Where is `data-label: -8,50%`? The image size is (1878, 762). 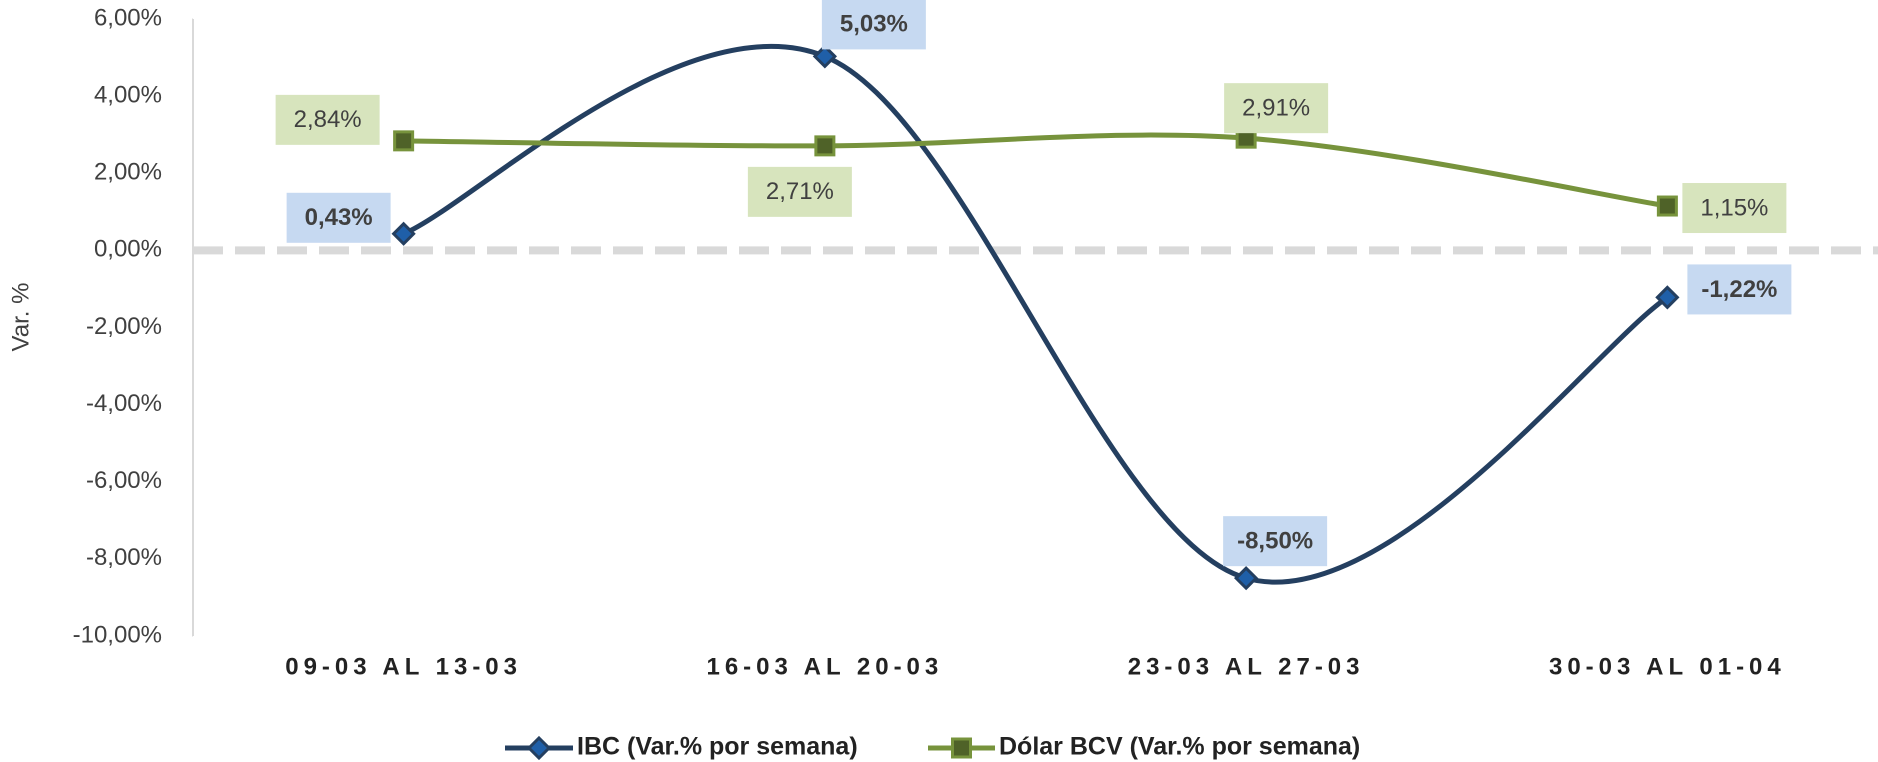
data-label: -8,50% is located at coordinates (1275, 541).